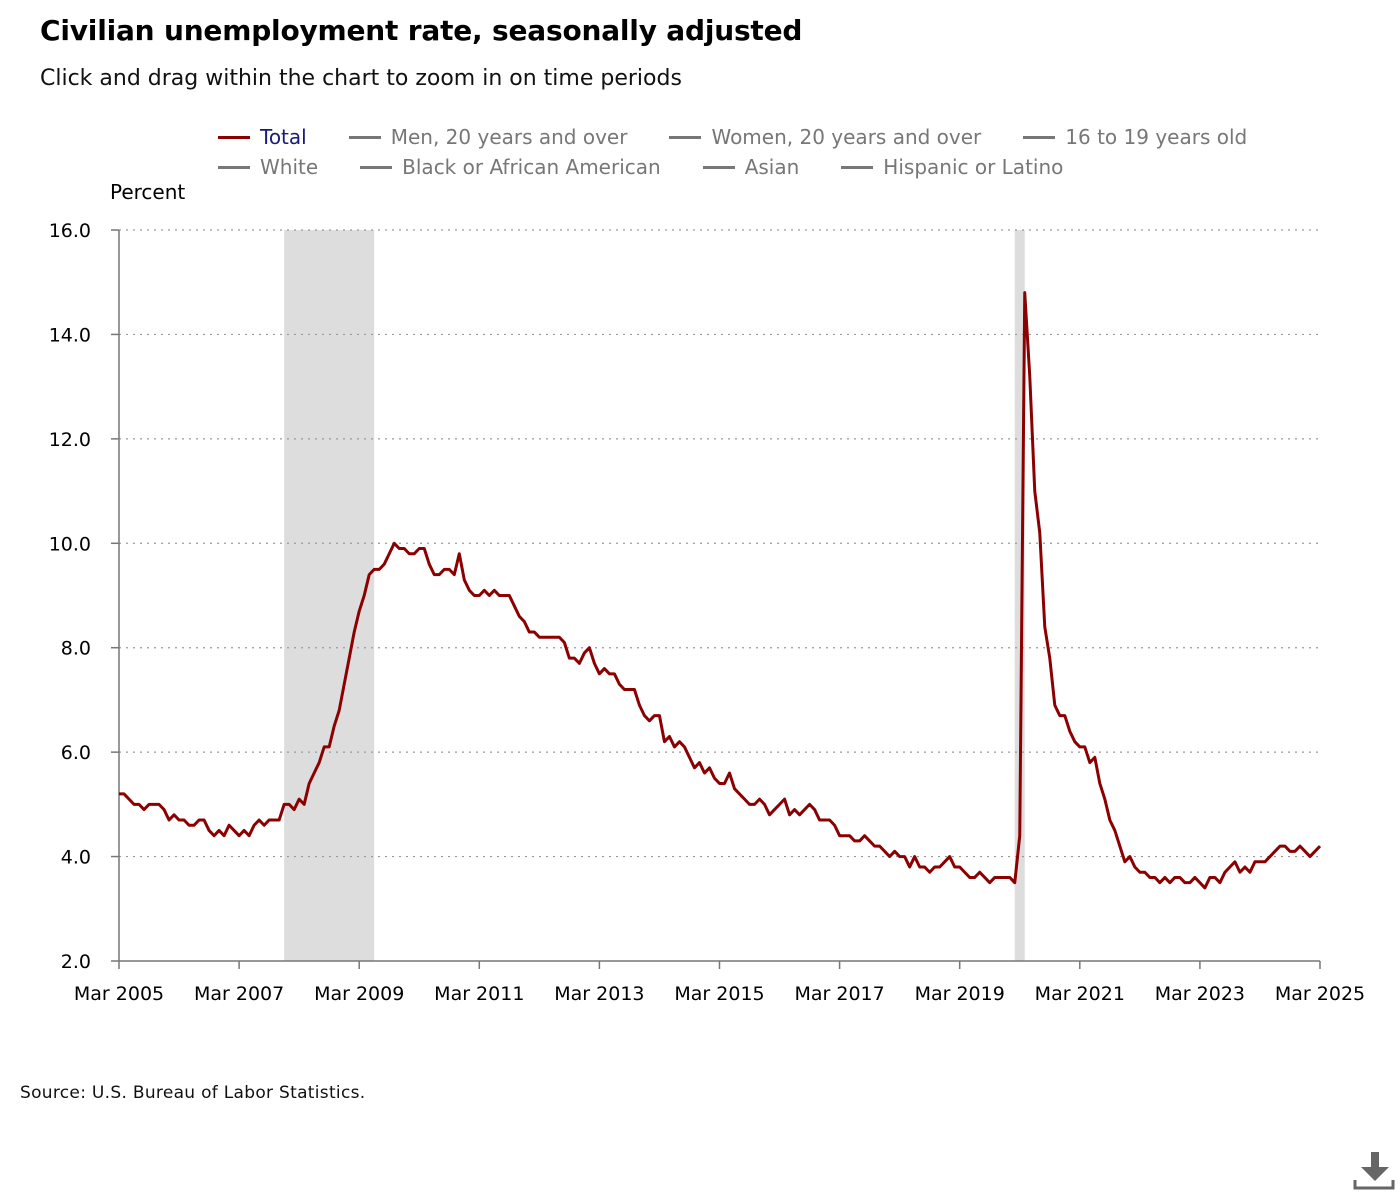 This screenshot has width=1400, height=1200. Describe the element at coordinates (289, 167) in the screenshot. I see `legend-label-white: White` at that location.